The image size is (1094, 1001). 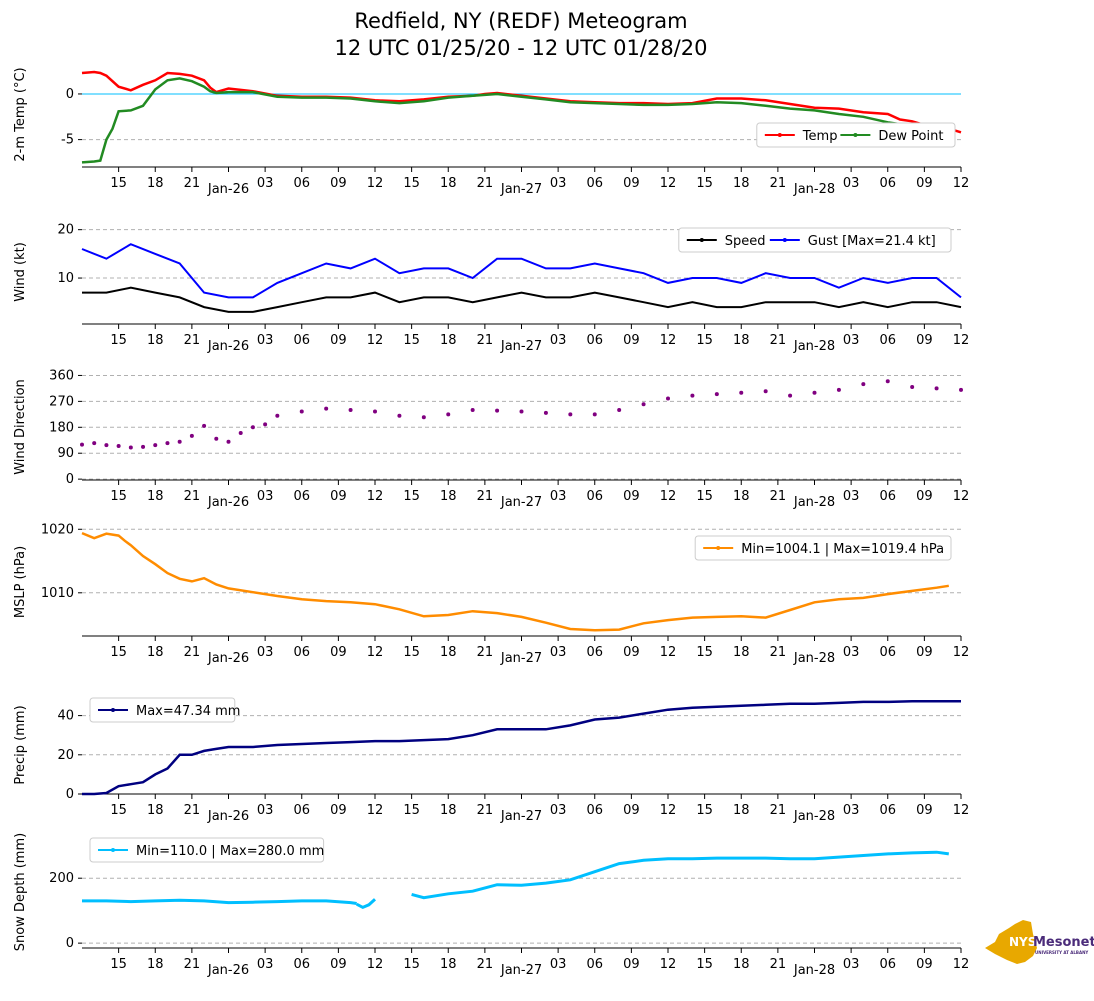 I want to click on y-axis-label: MSLP (hPa), so click(x=20, y=582).